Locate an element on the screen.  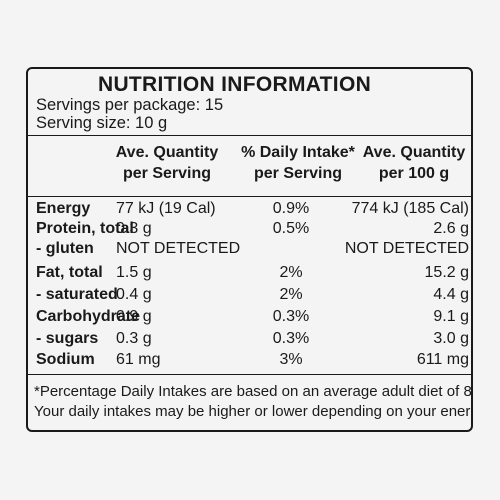
per-100g-value: 611 mg is located at coordinates (442, 359).